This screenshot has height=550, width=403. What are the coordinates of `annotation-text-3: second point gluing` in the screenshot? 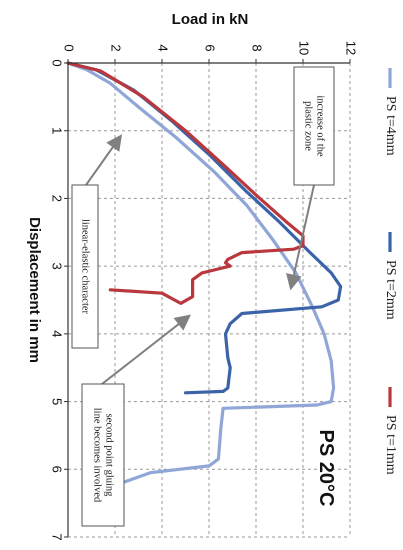 It's located at (109, 456).